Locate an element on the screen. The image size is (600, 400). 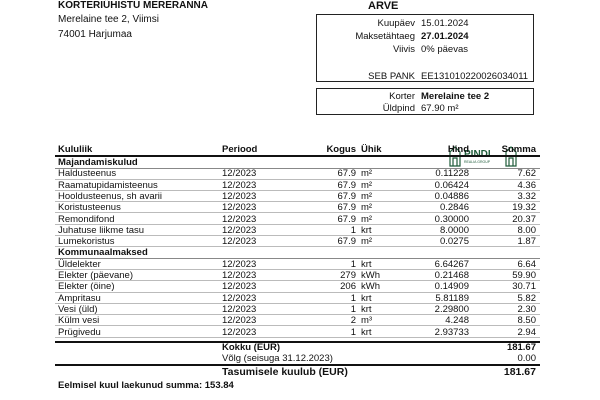
cell: 0.0275 is located at coordinates (454, 242).